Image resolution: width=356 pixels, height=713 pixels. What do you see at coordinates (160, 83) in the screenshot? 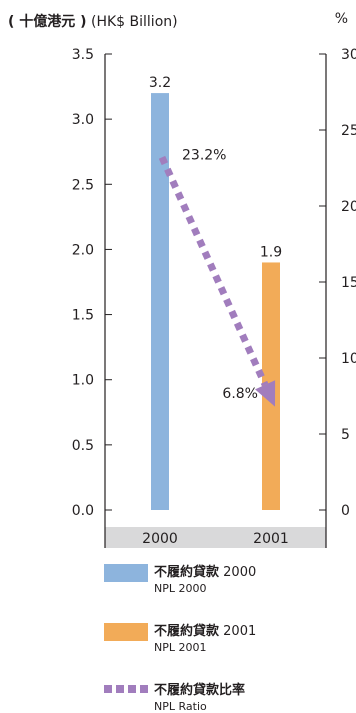
I see `bar-value-label: 3.2` at bounding box center [160, 83].